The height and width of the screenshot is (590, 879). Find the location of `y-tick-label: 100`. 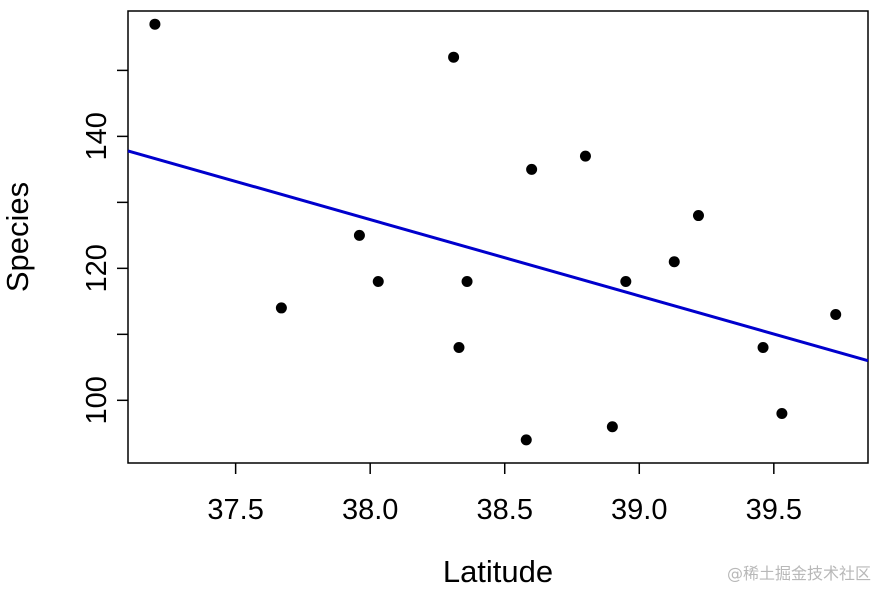

y-tick-label: 100 is located at coordinates (97, 400).